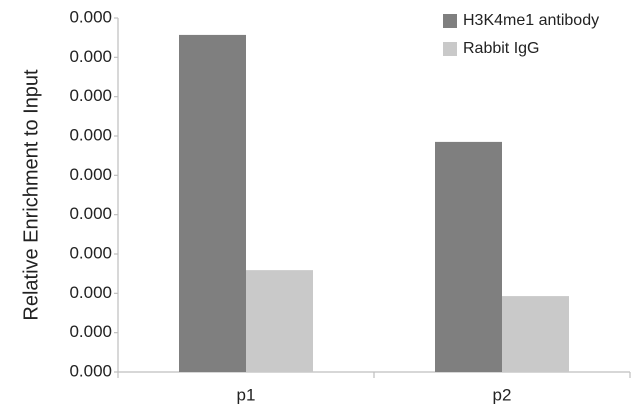 The image size is (640, 419). Describe the element at coordinates (31, 195) in the screenshot. I see `y-axis-label: Relative Enrichment to Input` at that location.